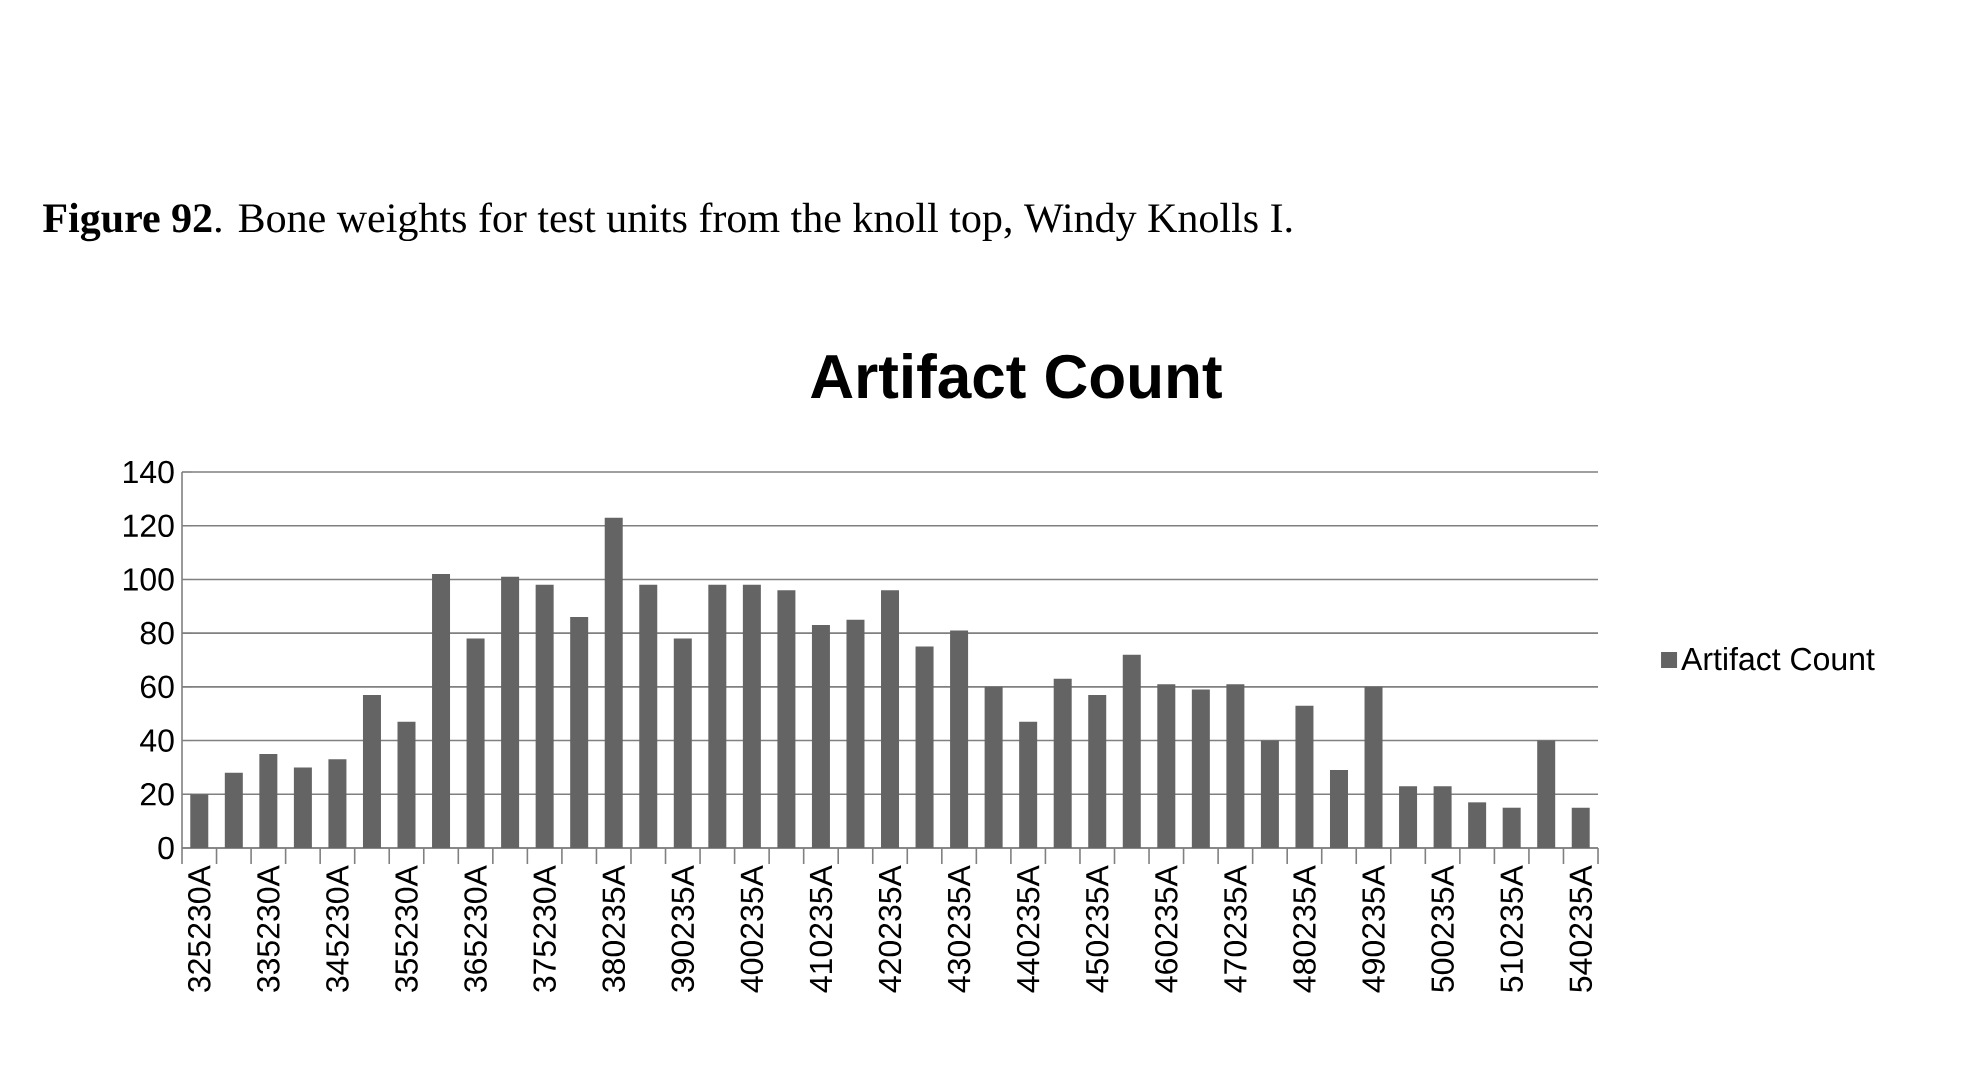 Image resolution: width=1973 pixels, height=1072 pixels. Describe the element at coordinates (149, 579) in the screenshot. I see `y-tick-label: 100` at that location.